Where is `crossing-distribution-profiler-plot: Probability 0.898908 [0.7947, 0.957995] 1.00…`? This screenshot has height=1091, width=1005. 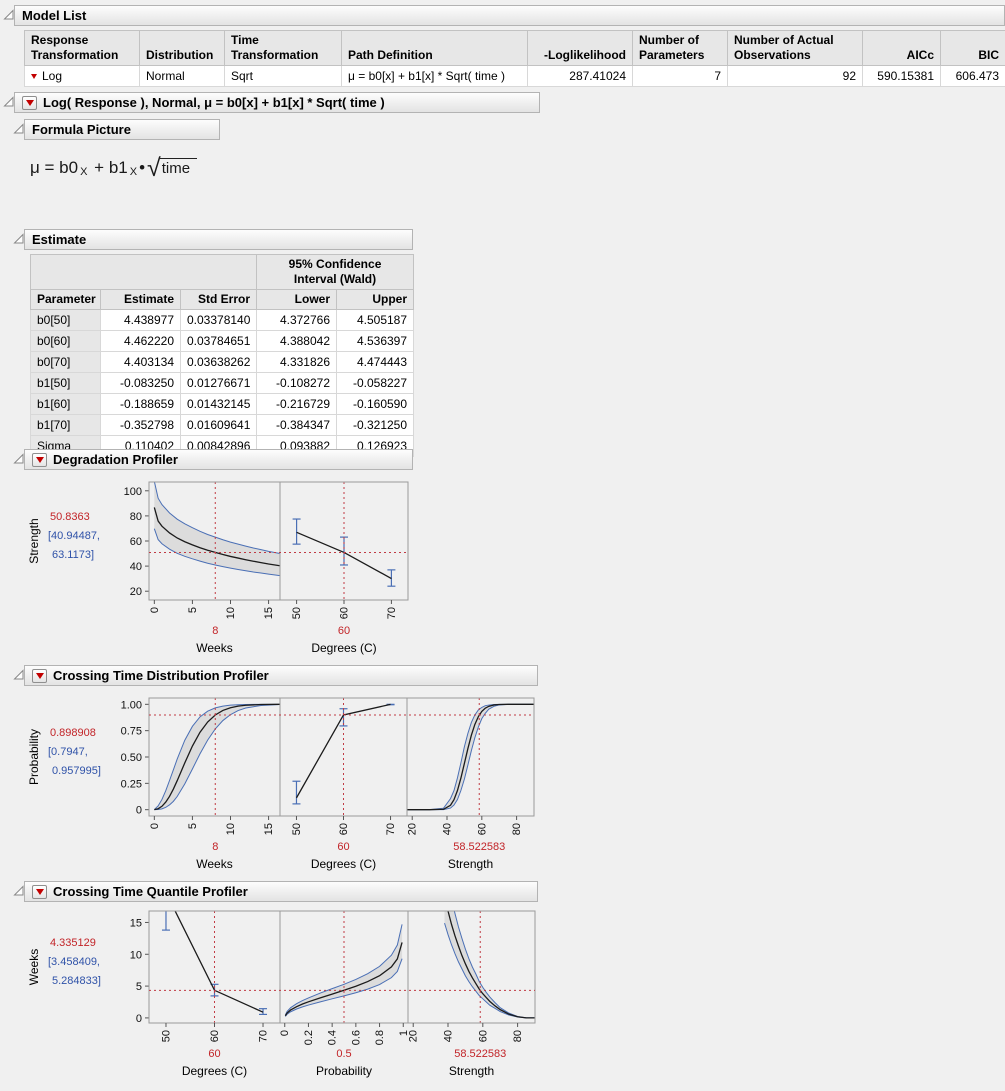
crossing-distribution-profiler-plot: Probability 0.898908 [0.7947, 0.957995] 1.00… is located at coordinates (283, 785).